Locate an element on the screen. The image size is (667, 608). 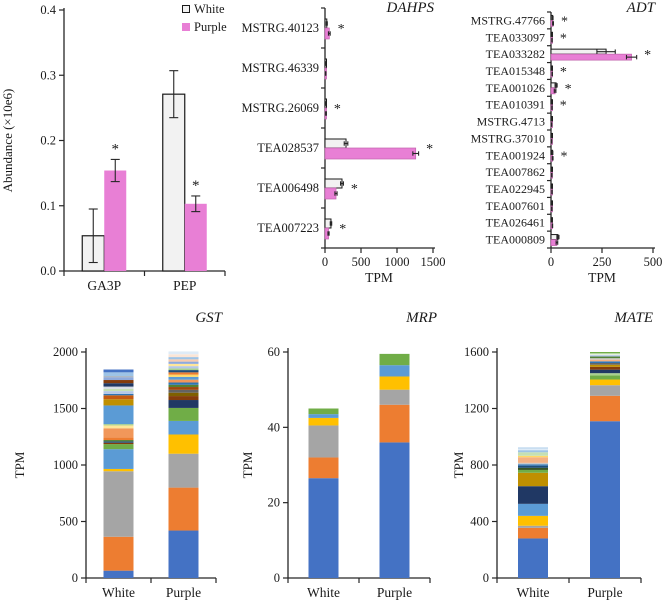
gene-label: TEA022945 is located at coordinates (515, 189).